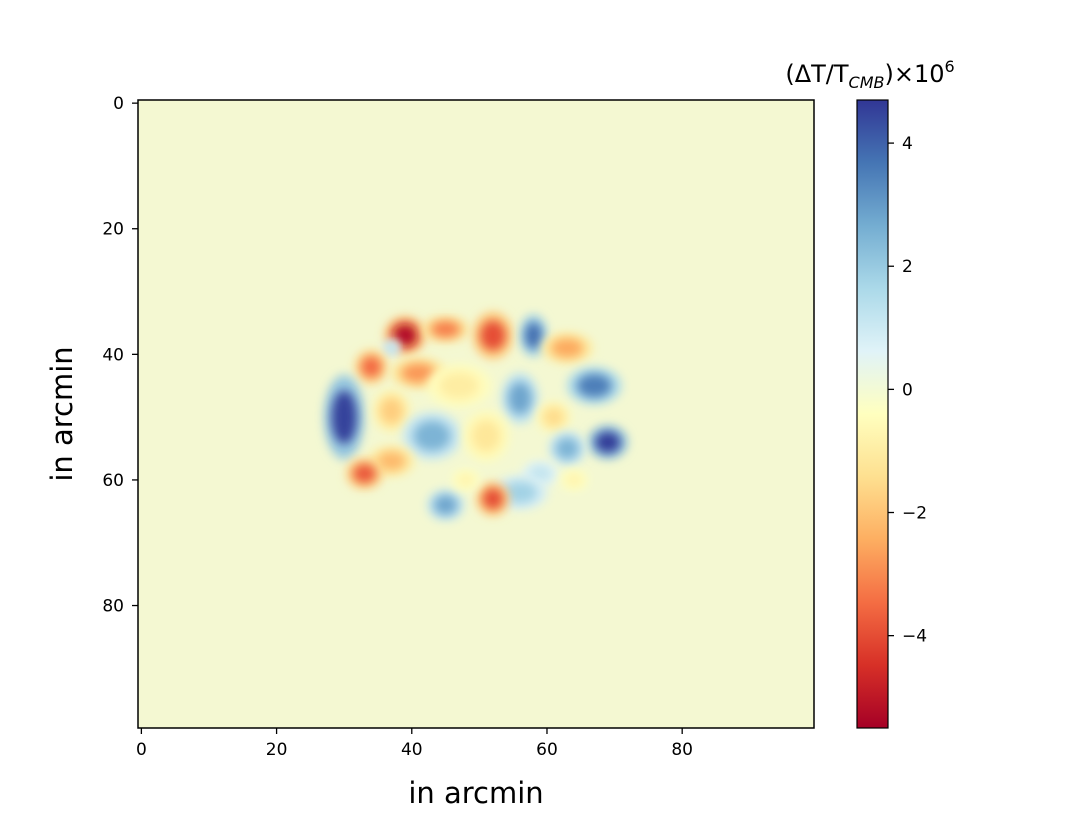 Image resolution: width=1092 pixels, height=819 pixels. I want to click on x-tick-label: 0, so click(141, 750).